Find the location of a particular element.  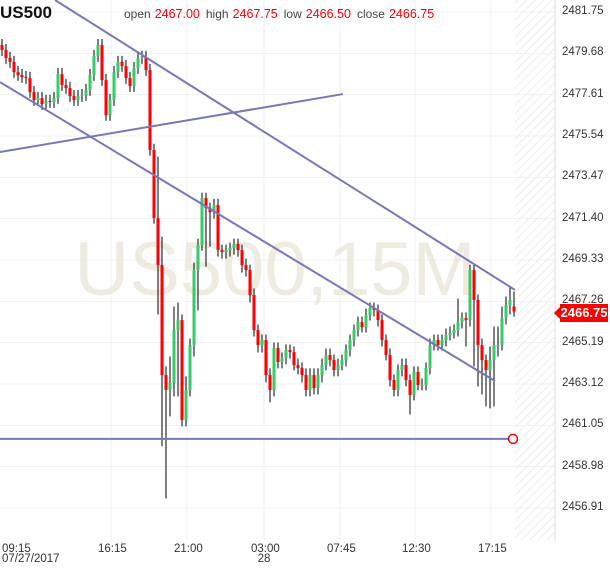

price-tick-label: 2467.26 is located at coordinates (583, 300).